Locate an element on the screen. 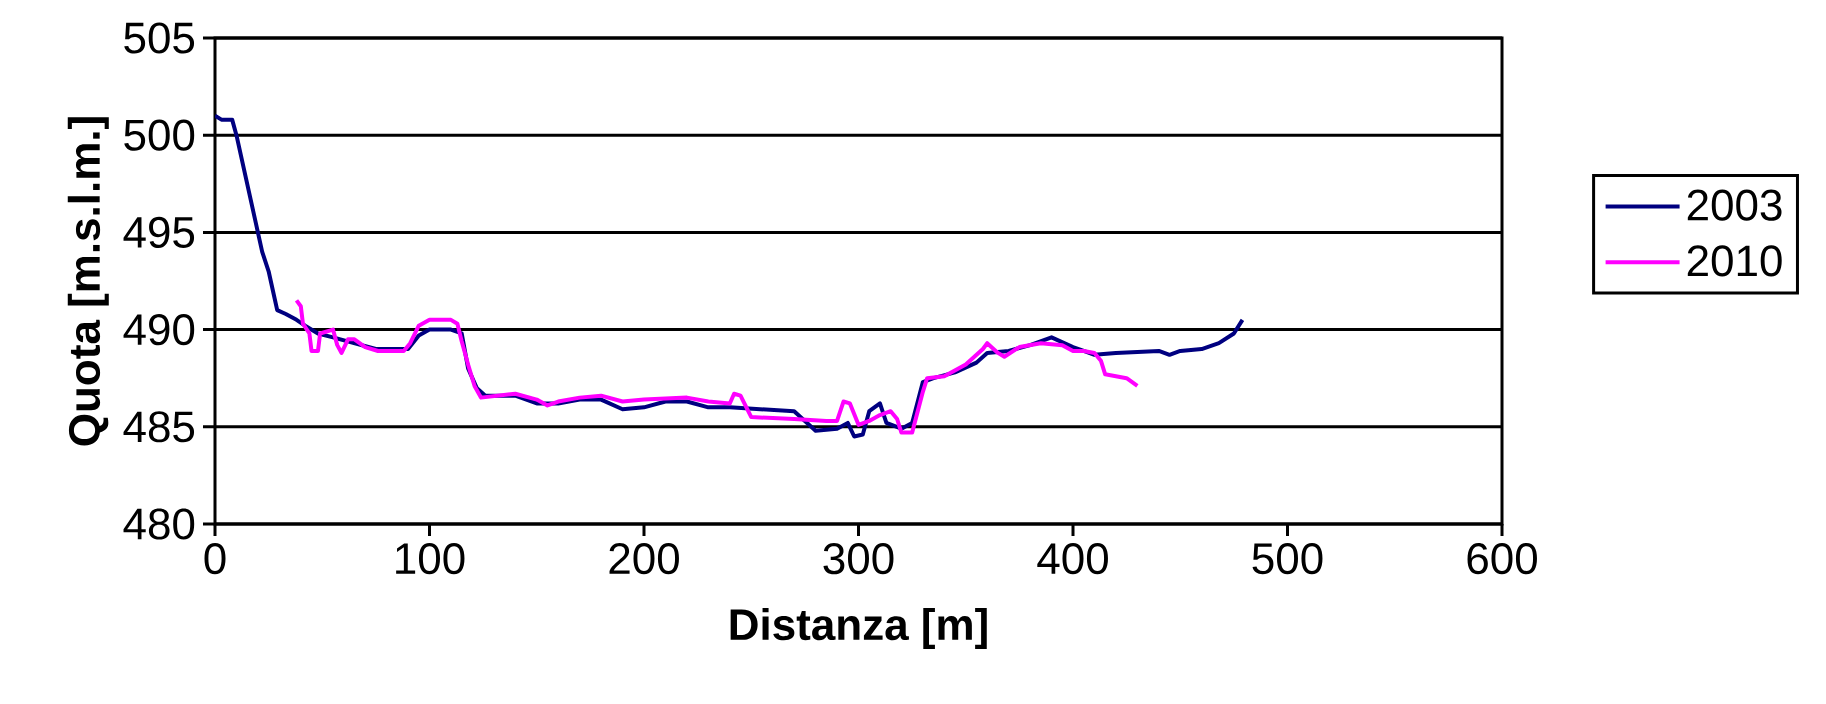  y-tick-label: 495 is located at coordinates (159, 232).